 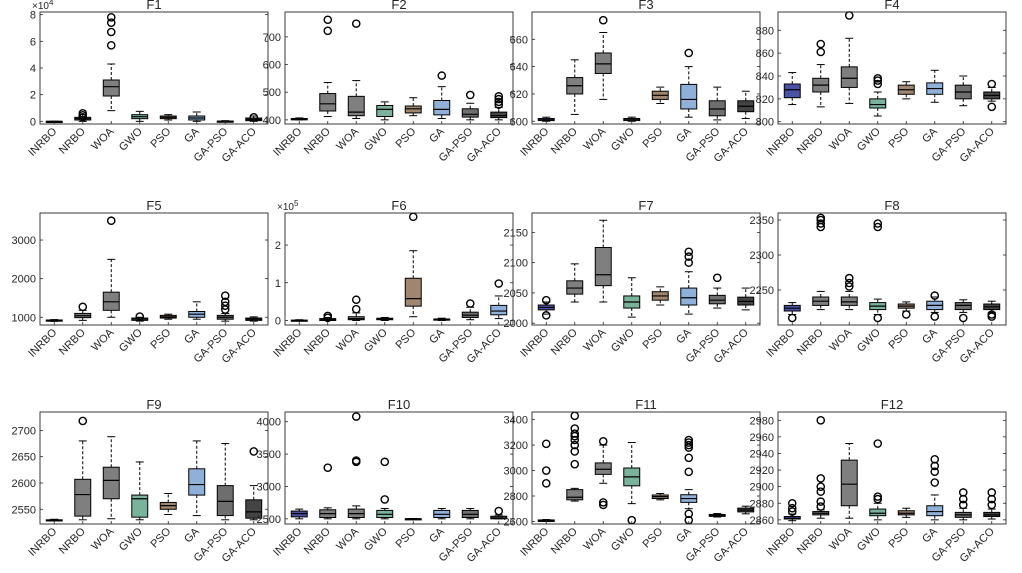 I want to click on plot-area, so click(x=399, y=269).